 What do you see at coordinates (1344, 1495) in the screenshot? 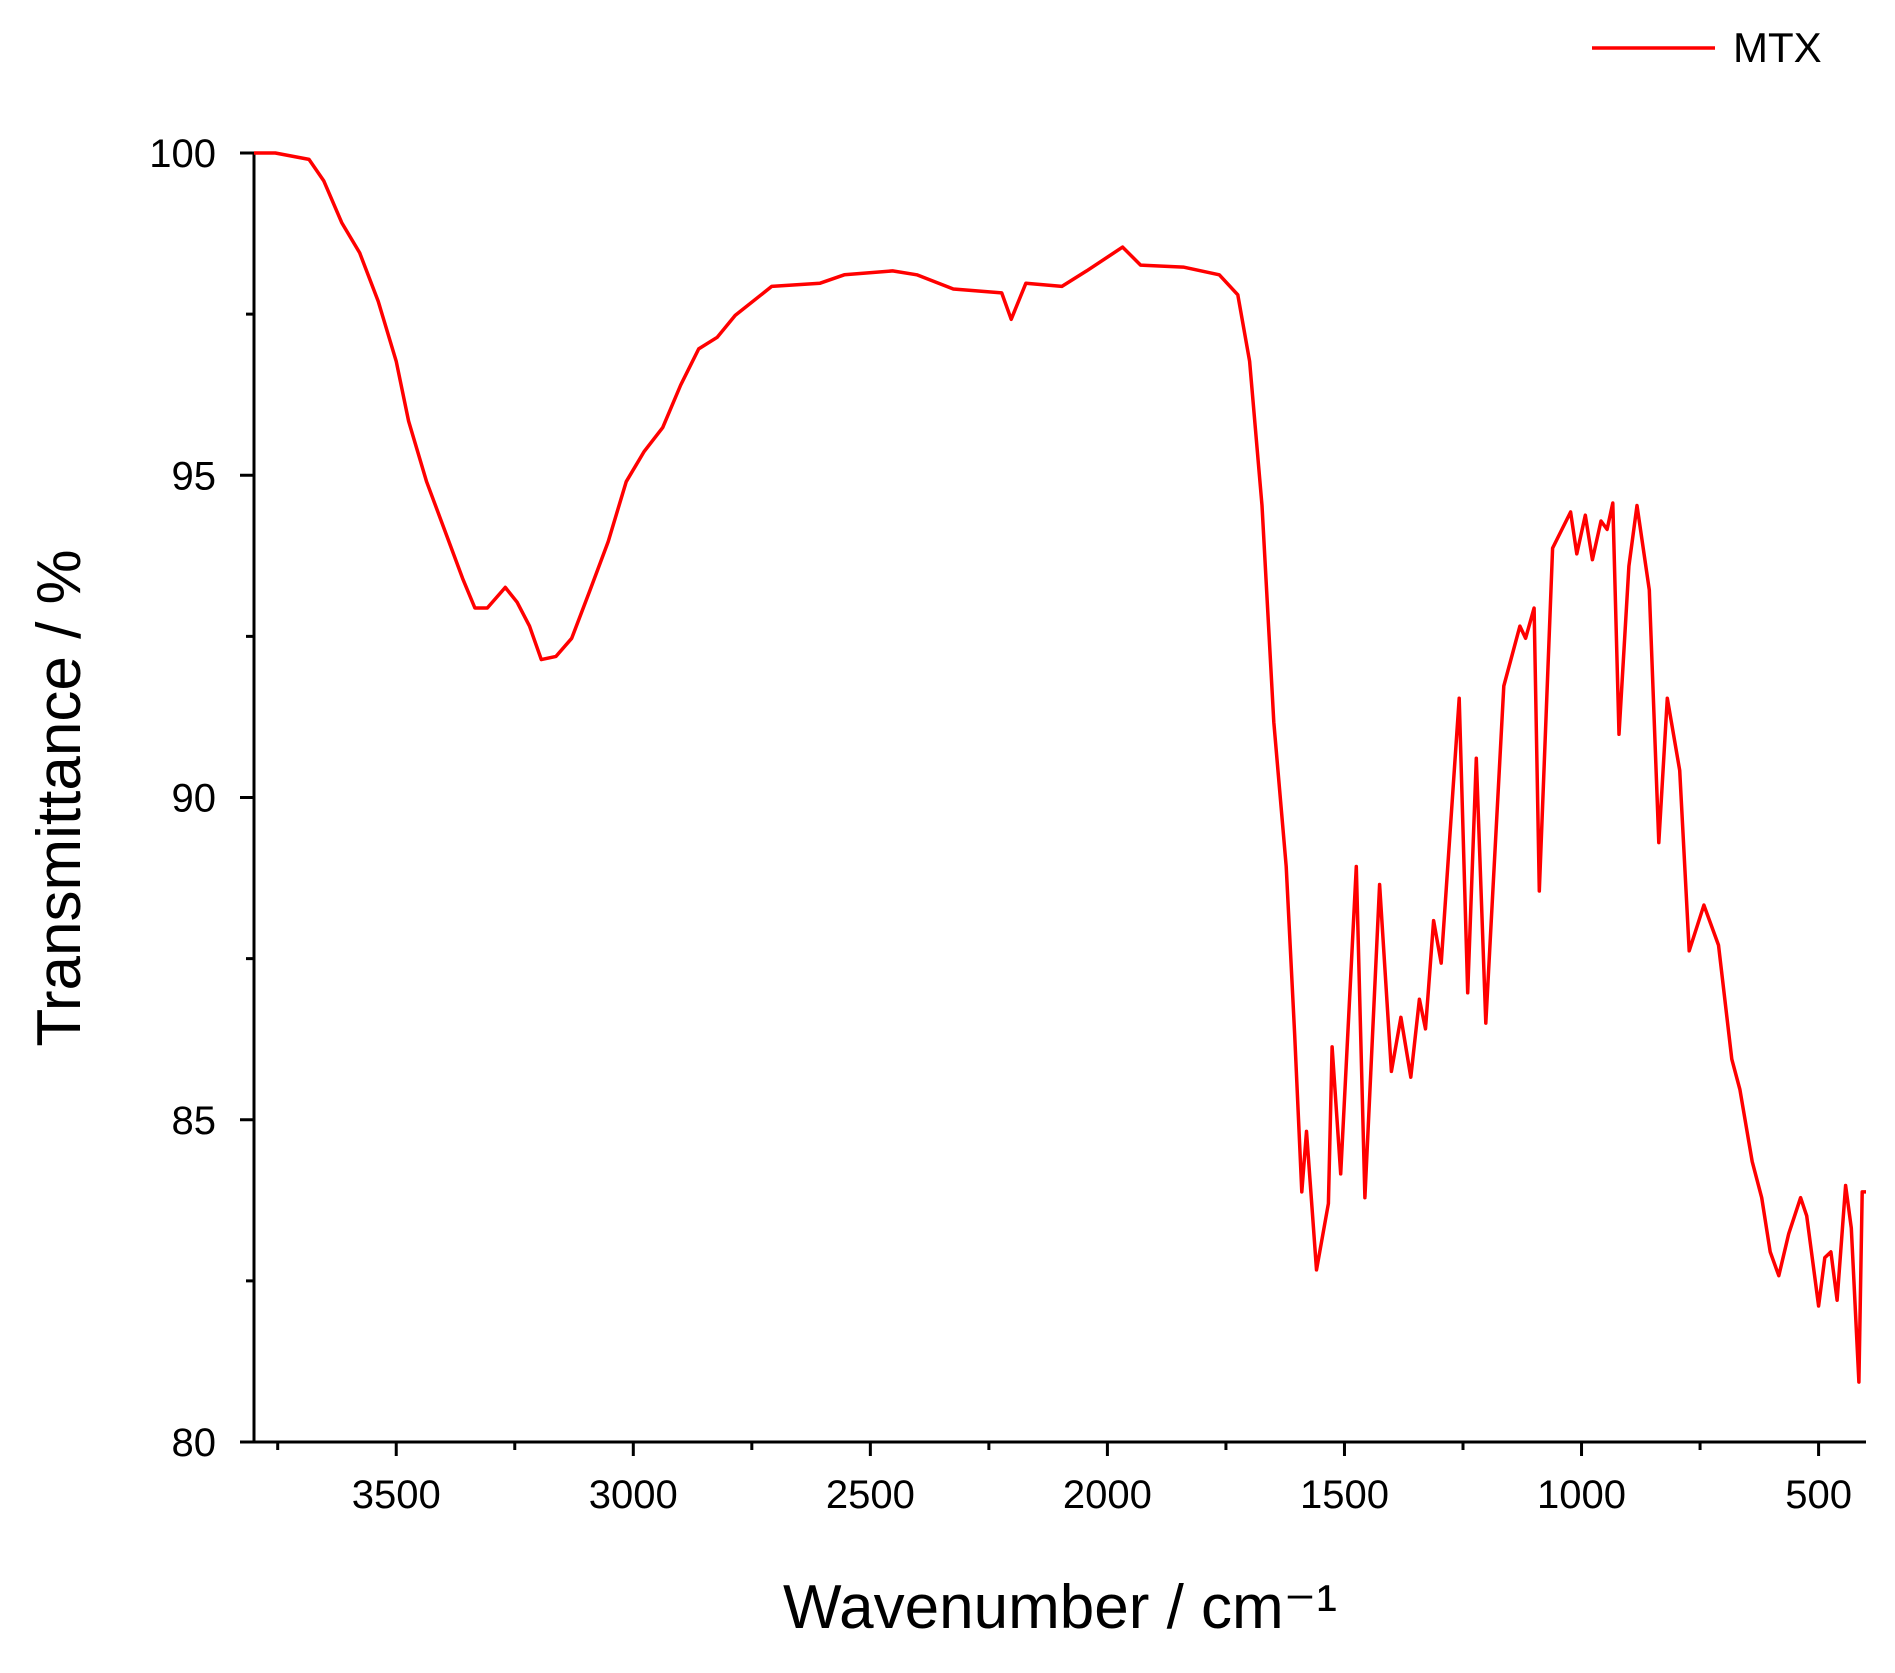
I see `x-tick-label: 1500` at bounding box center [1344, 1495].